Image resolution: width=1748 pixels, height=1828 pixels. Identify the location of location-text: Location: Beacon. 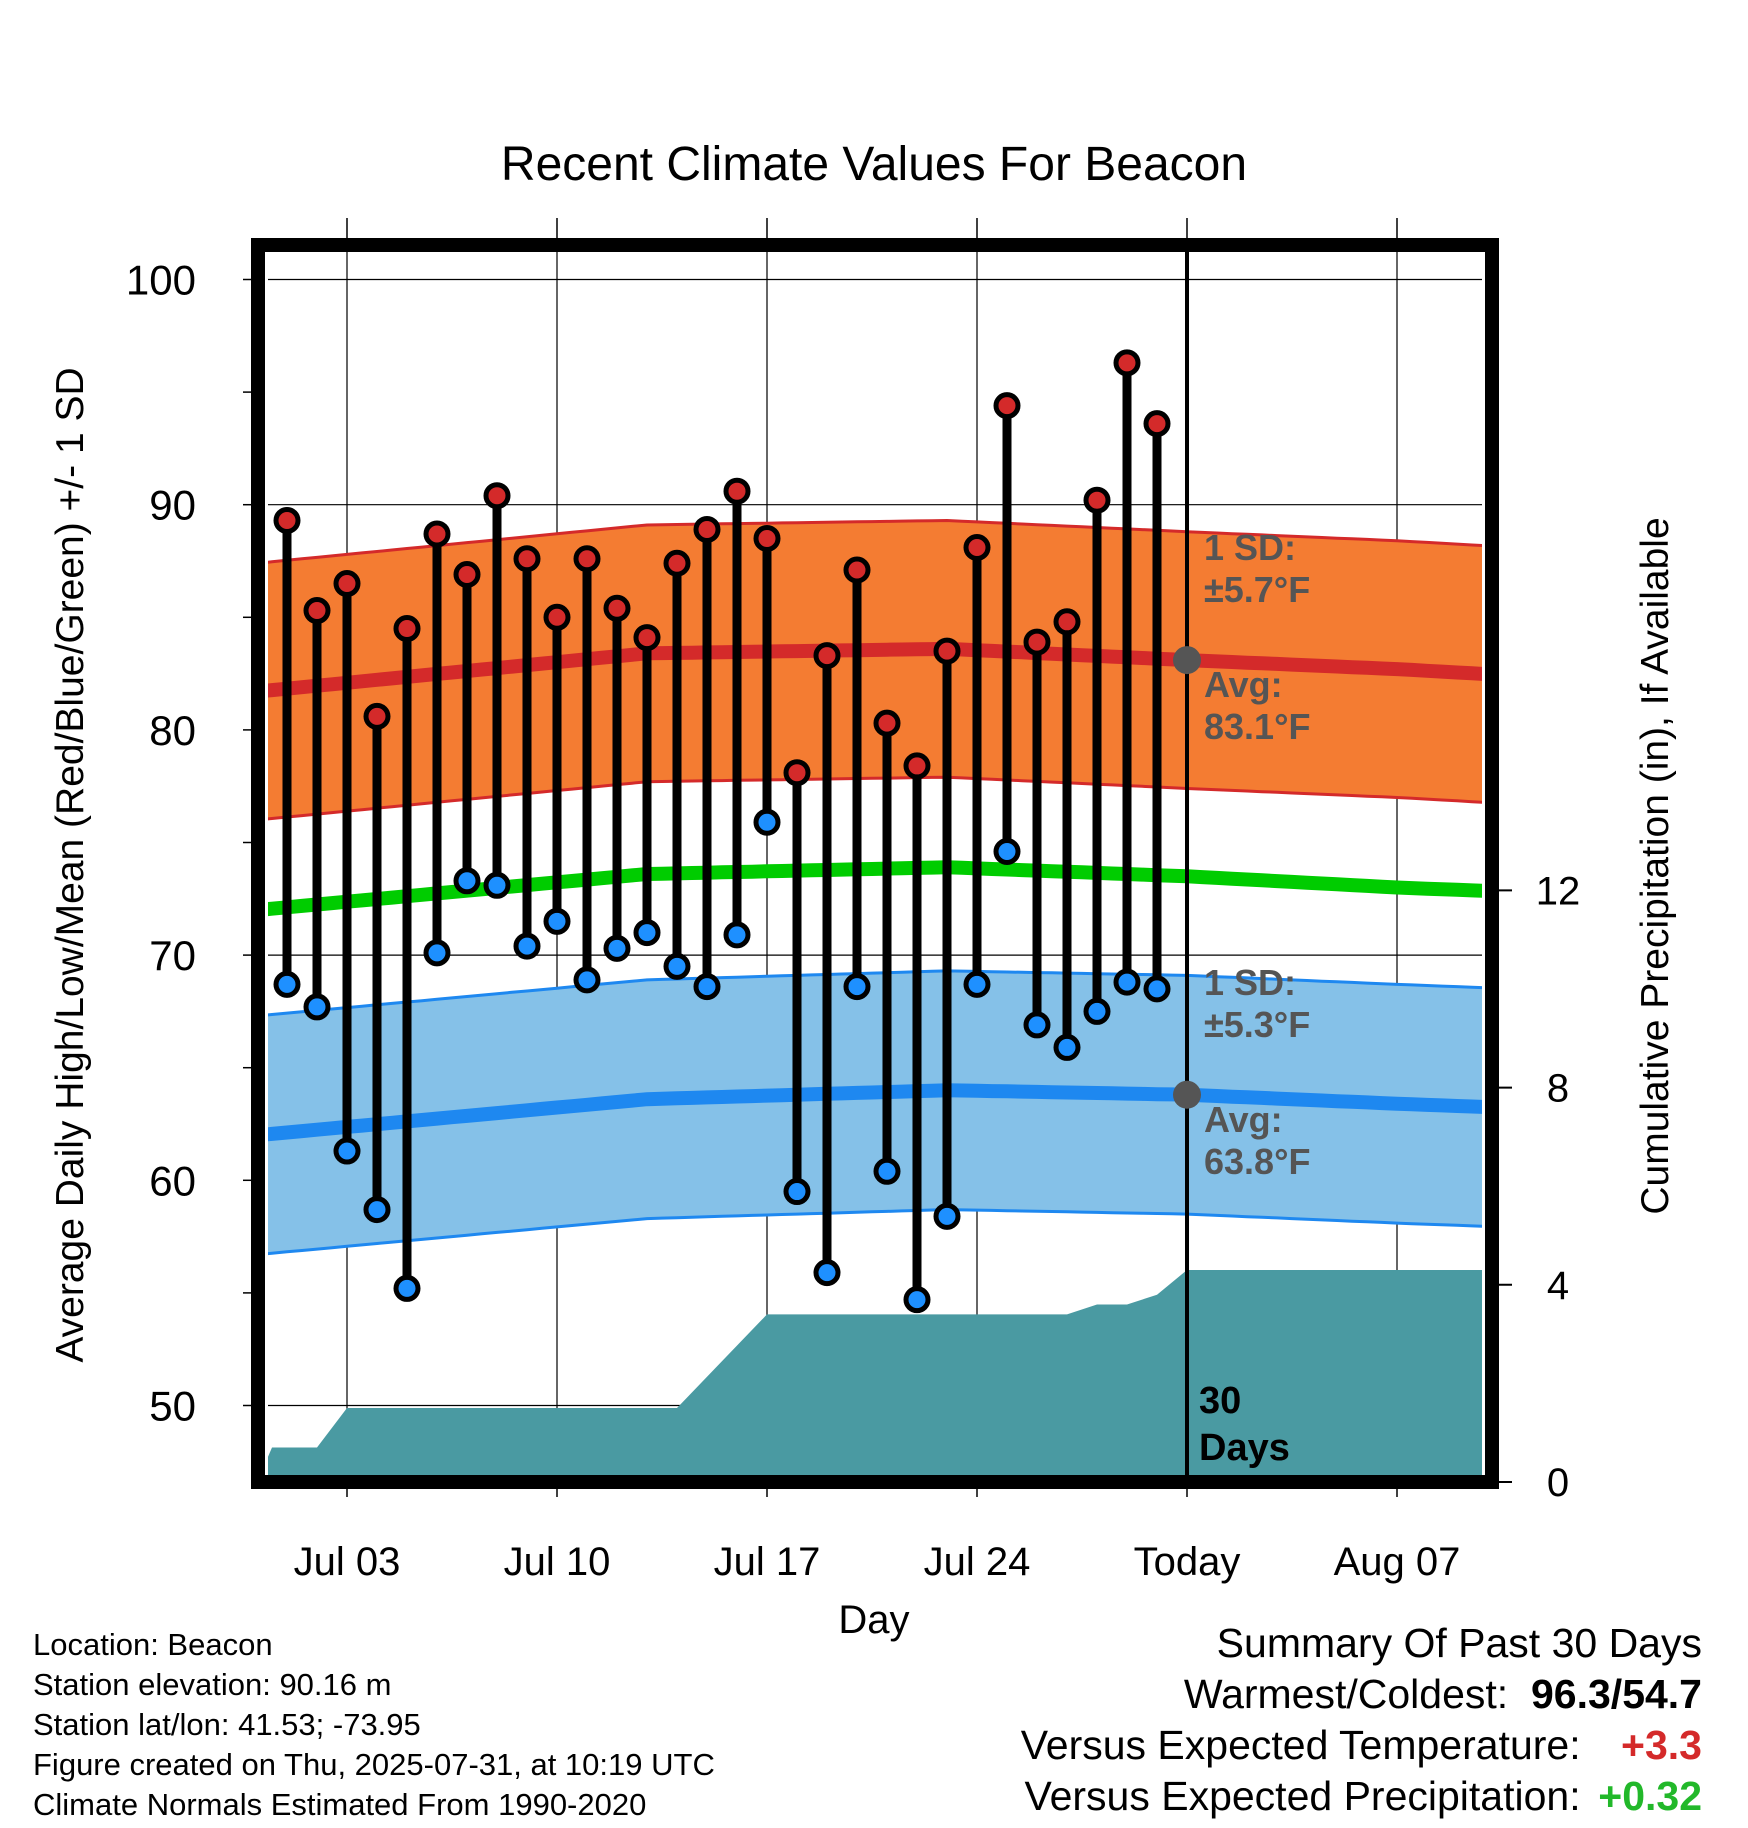
(153, 1644).